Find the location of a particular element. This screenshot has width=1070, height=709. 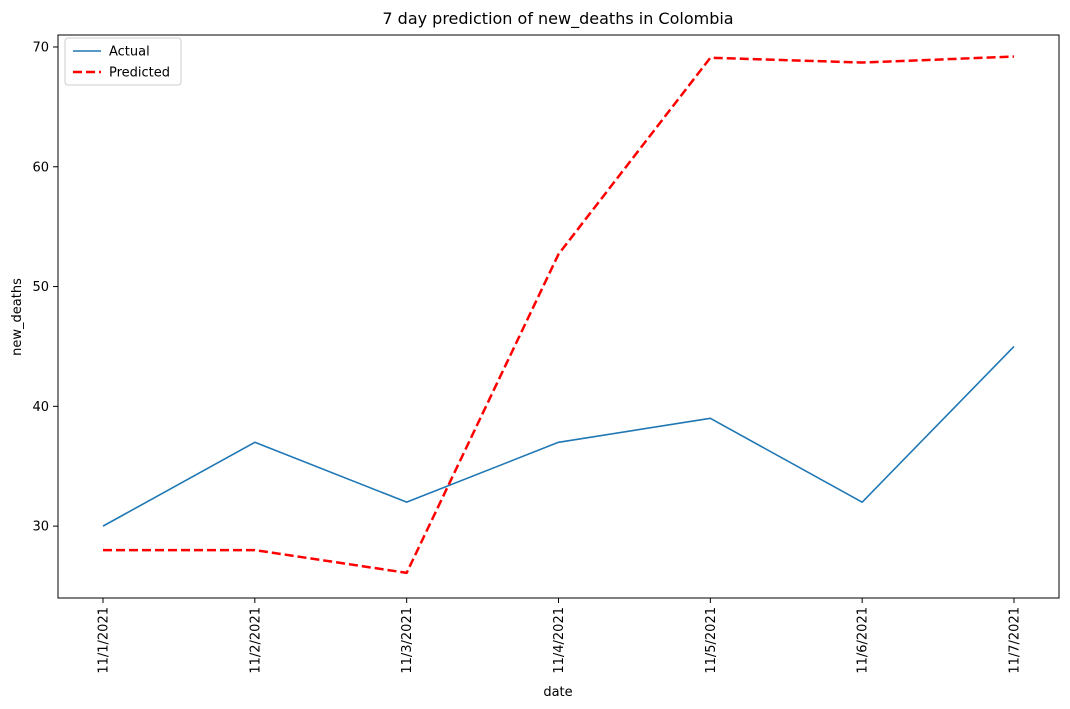

legend-label-predicted: Predicted is located at coordinates (139, 73).